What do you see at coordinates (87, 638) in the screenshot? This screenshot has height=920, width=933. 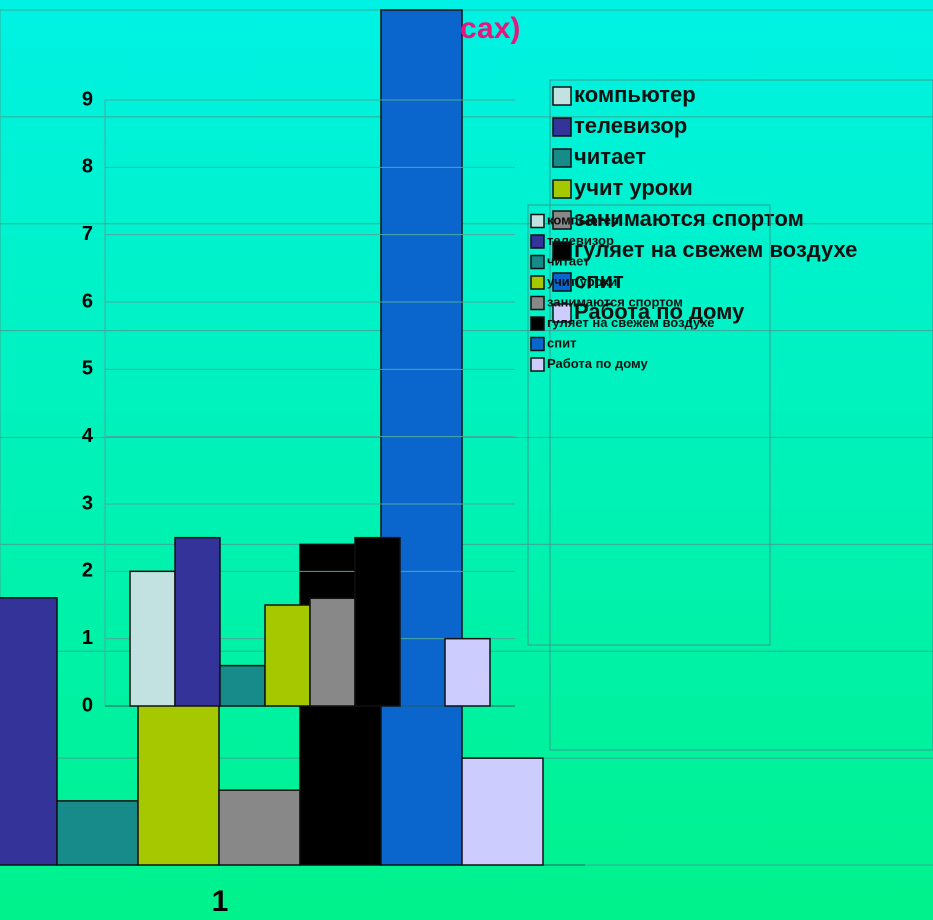 I see `y-tick-label: 1` at bounding box center [87, 638].